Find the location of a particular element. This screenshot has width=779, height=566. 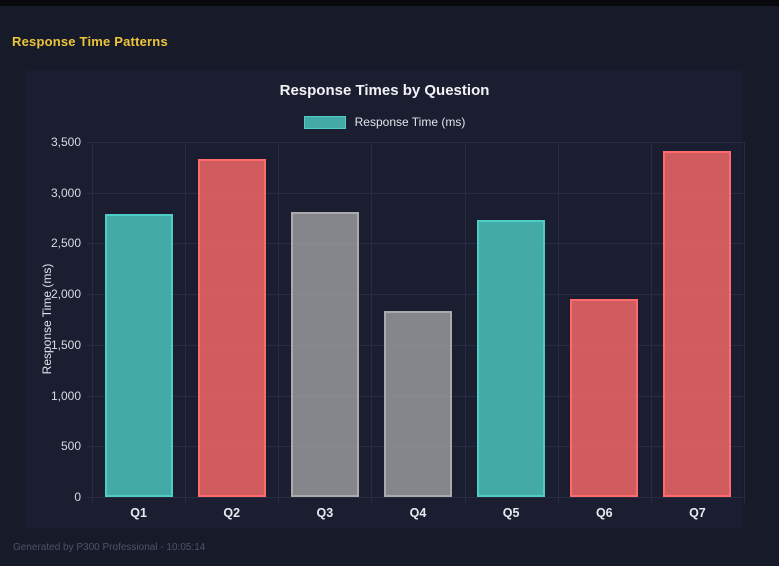

window-top-strip is located at coordinates (389, 3).